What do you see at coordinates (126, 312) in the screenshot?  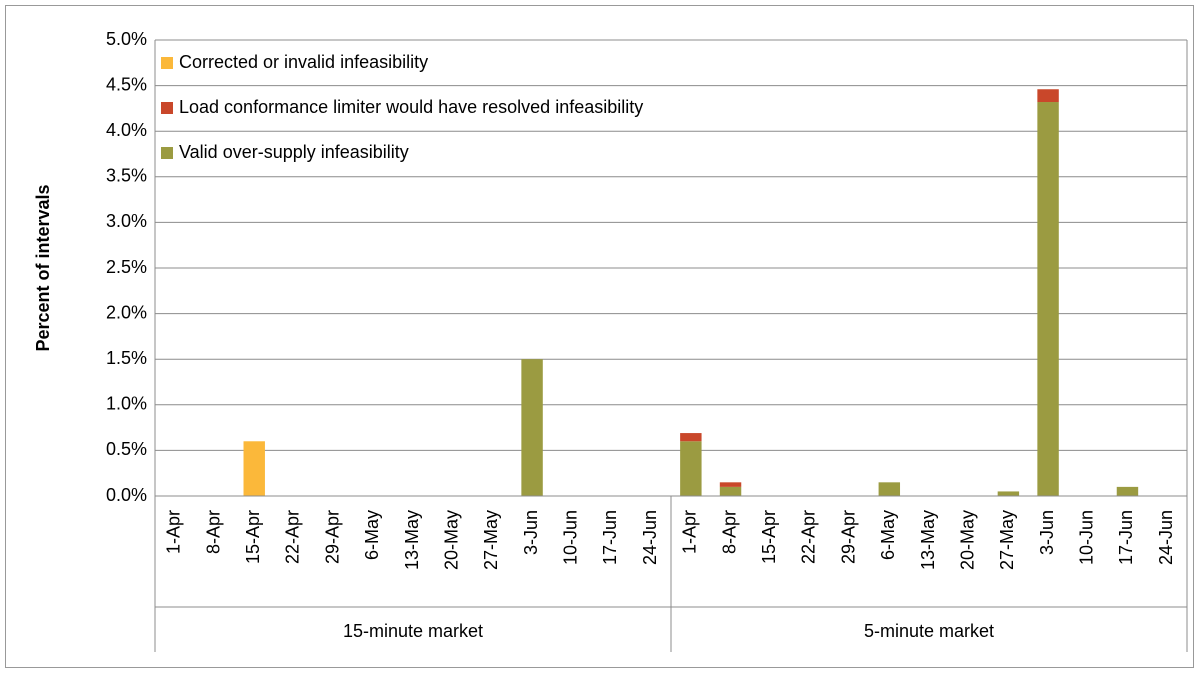 I see `y-tick-label: 2.0%` at bounding box center [126, 312].